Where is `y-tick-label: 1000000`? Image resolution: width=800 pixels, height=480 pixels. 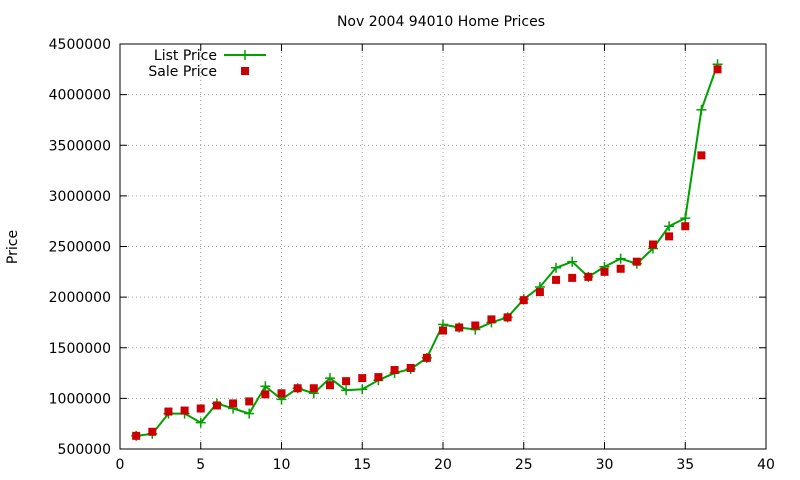
y-tick-label: 1000000 is located at coordinates (80, 399).